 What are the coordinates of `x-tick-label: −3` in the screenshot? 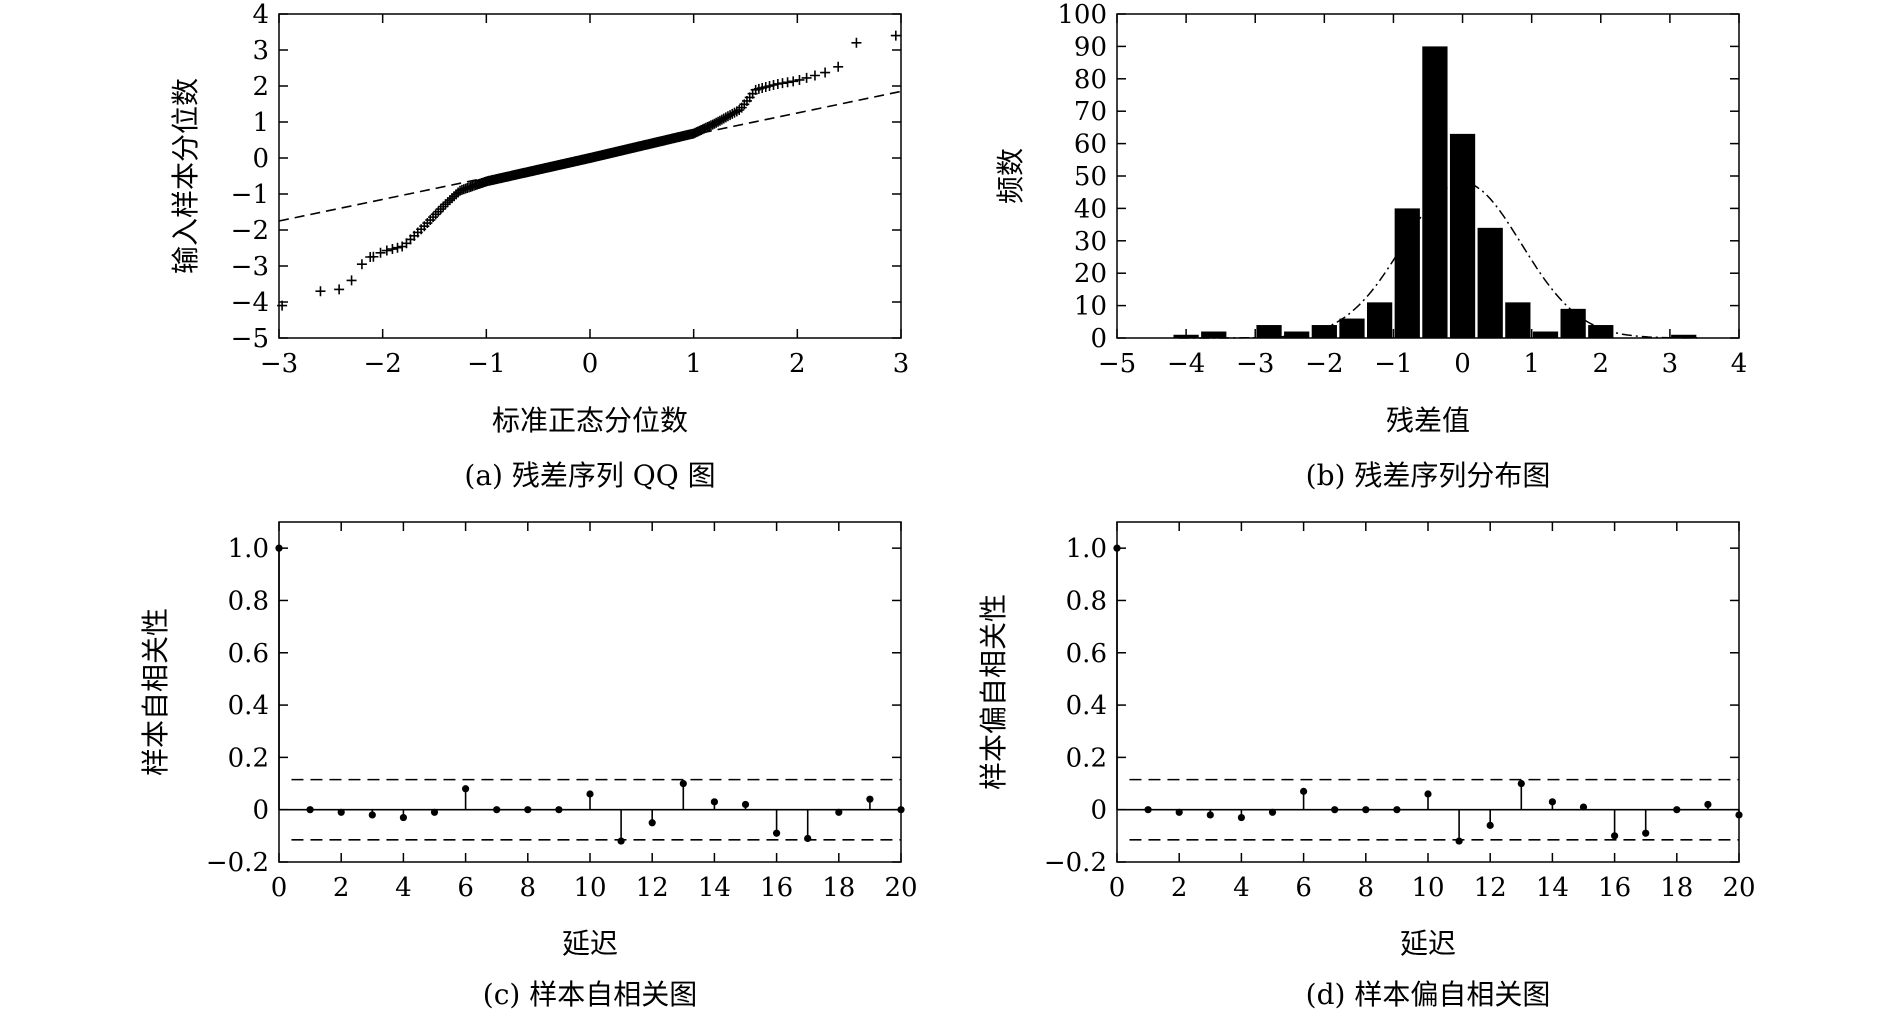 It's located at (279, 364).